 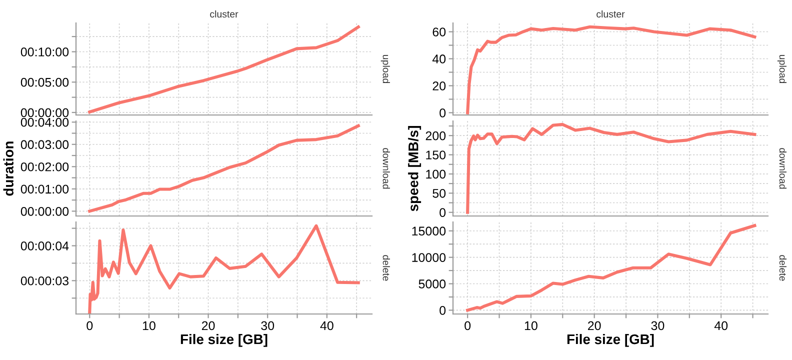 I want to click on y-tick-label: 00:00:04, so click(x=44, y=246).